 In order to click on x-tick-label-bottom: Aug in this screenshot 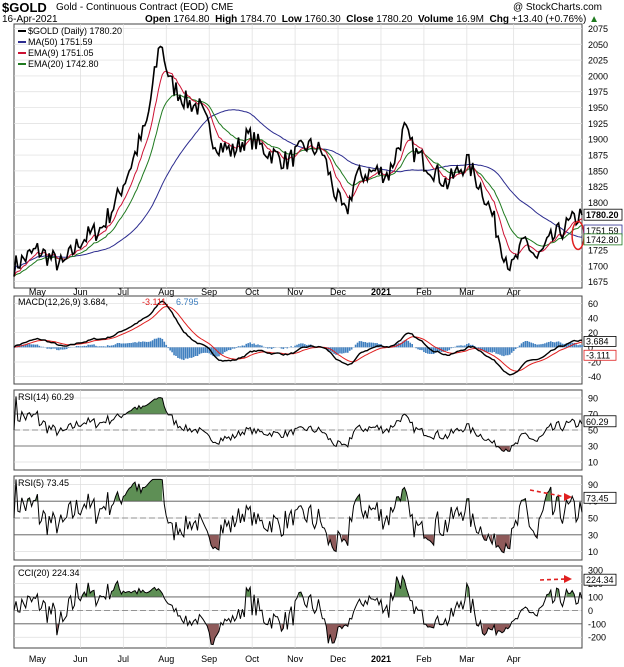, I will do `click(166, 659)`.